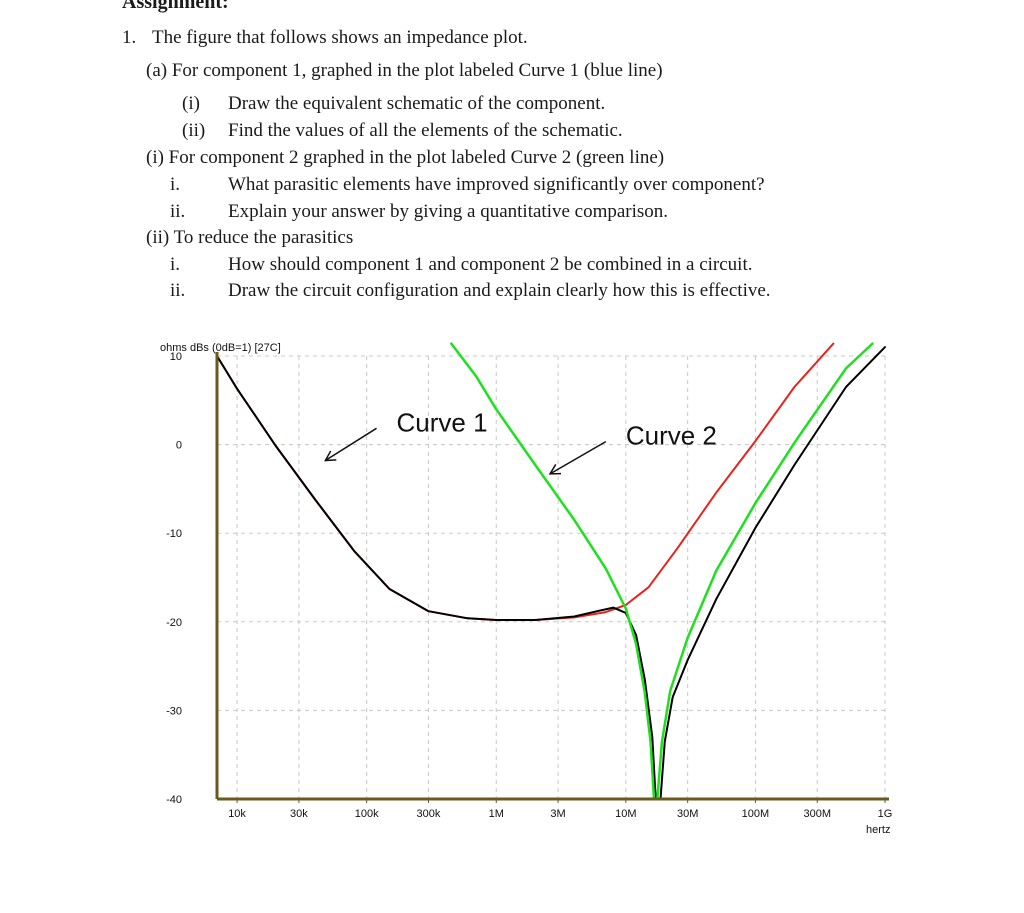 The width and height of the screenshot is (1024, 913). I want to click on question-number: 1., so click(129, 37).